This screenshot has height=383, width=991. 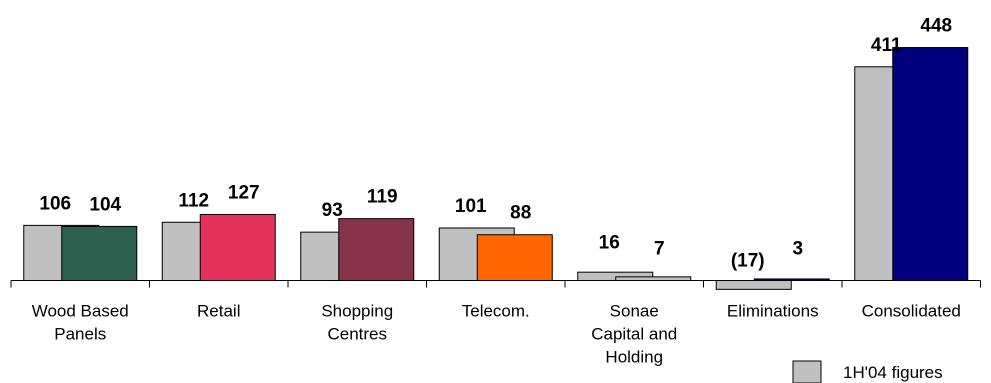 I want to click on category-label-0: Wood Based Panels, so click(x=80, y=323).